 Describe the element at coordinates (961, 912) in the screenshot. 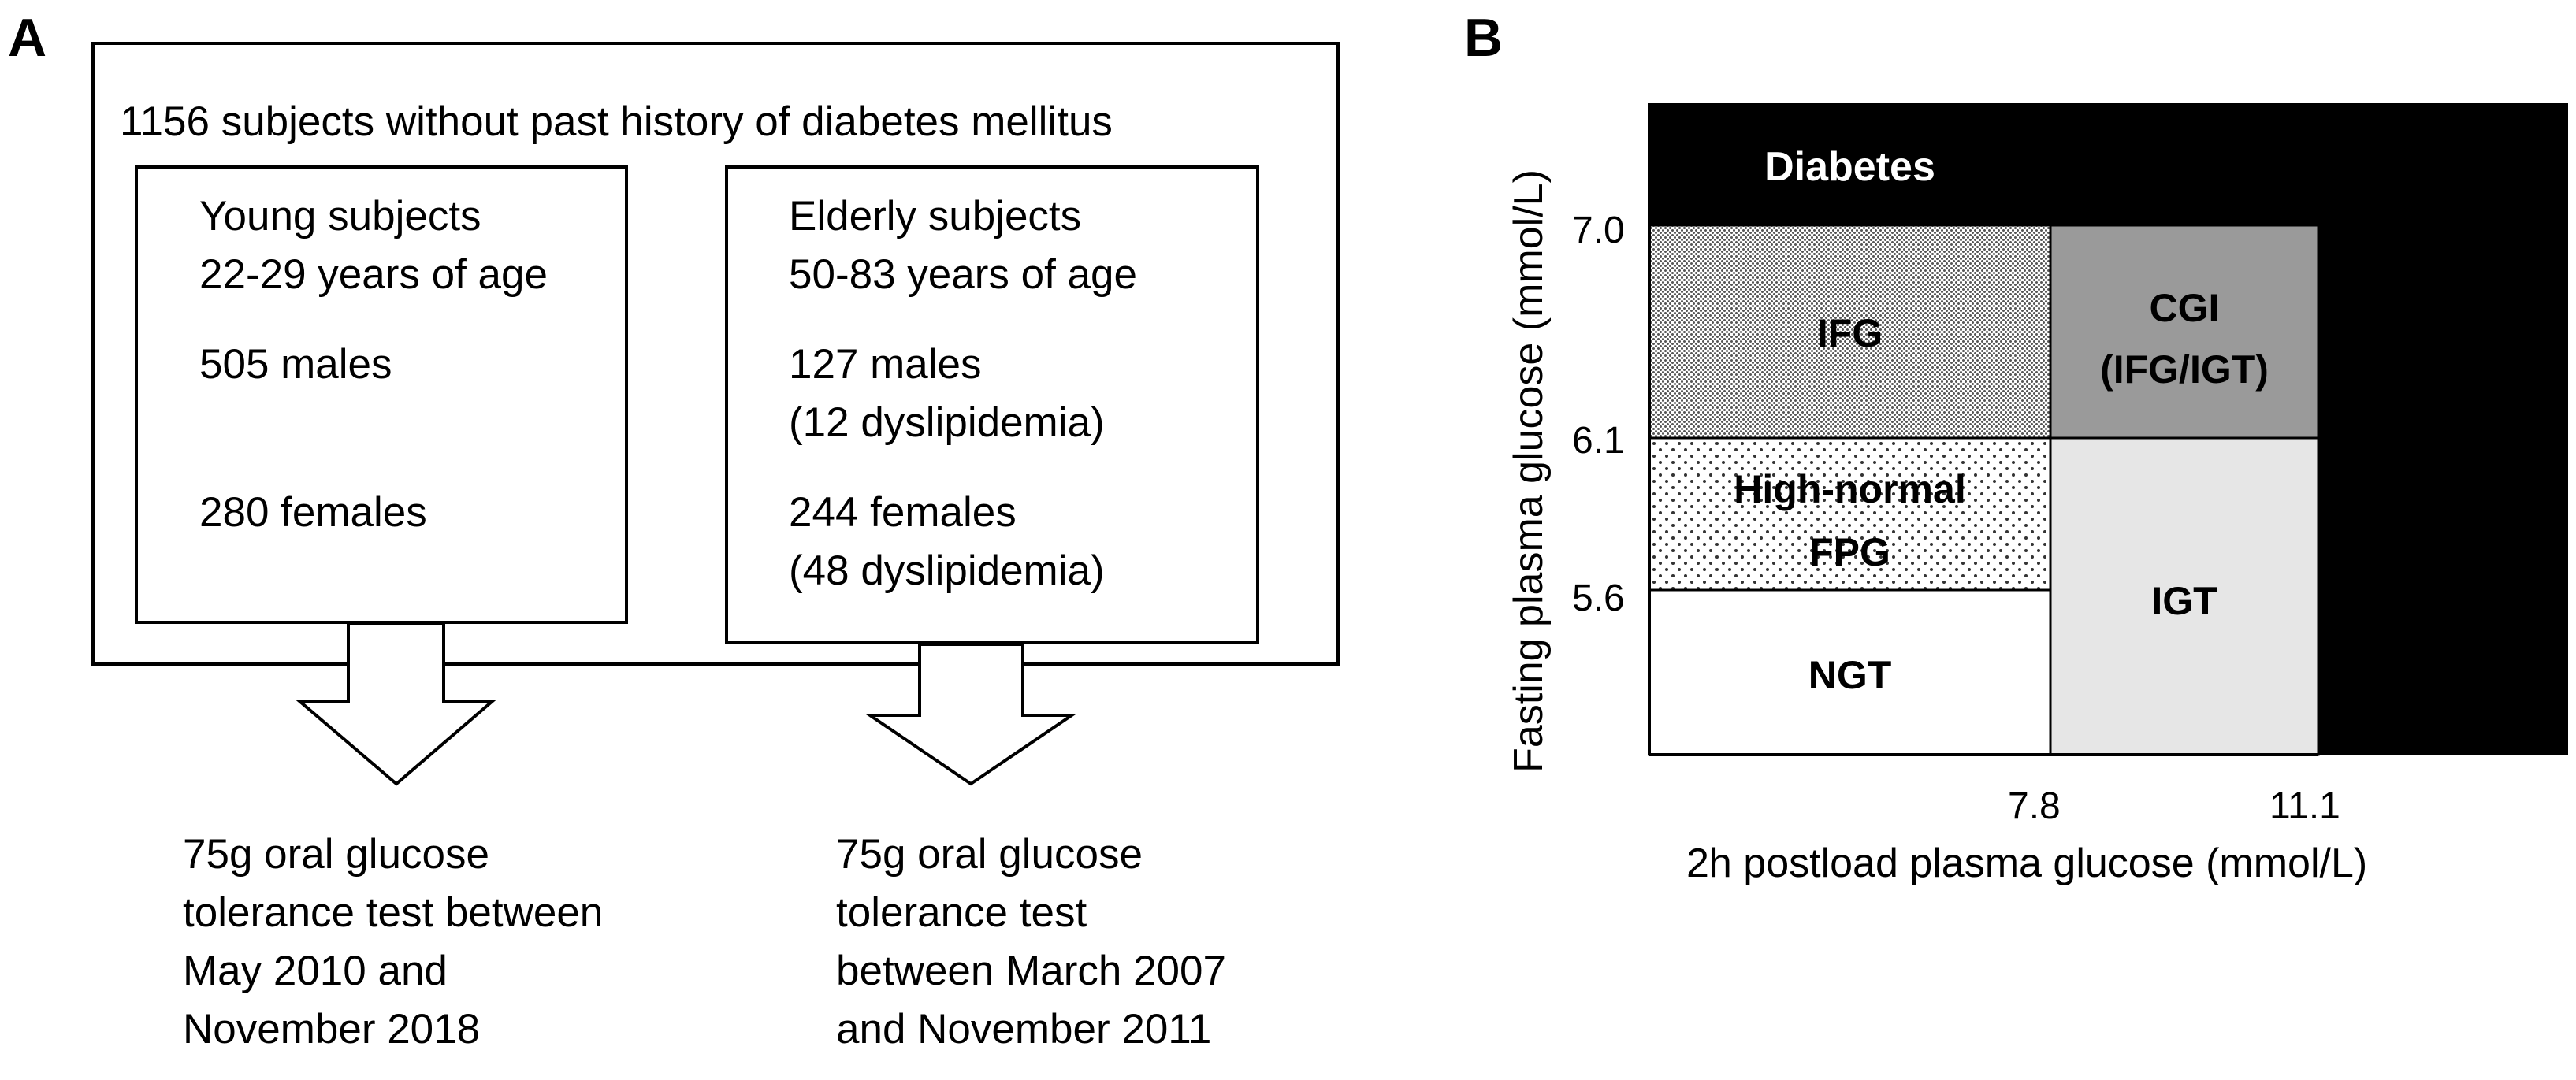

I see `elderly-test-line-2: tolerance test` at that location.